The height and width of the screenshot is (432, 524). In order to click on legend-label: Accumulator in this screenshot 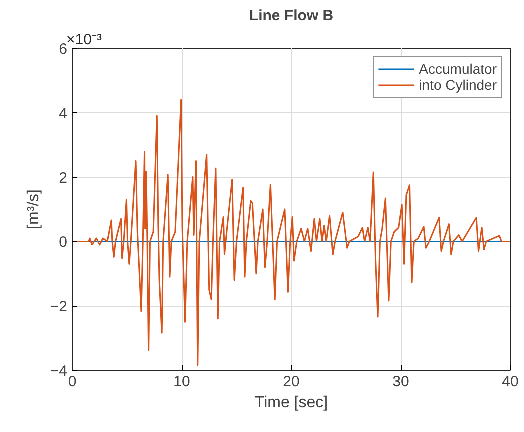, I will do `click(458, 69)`.